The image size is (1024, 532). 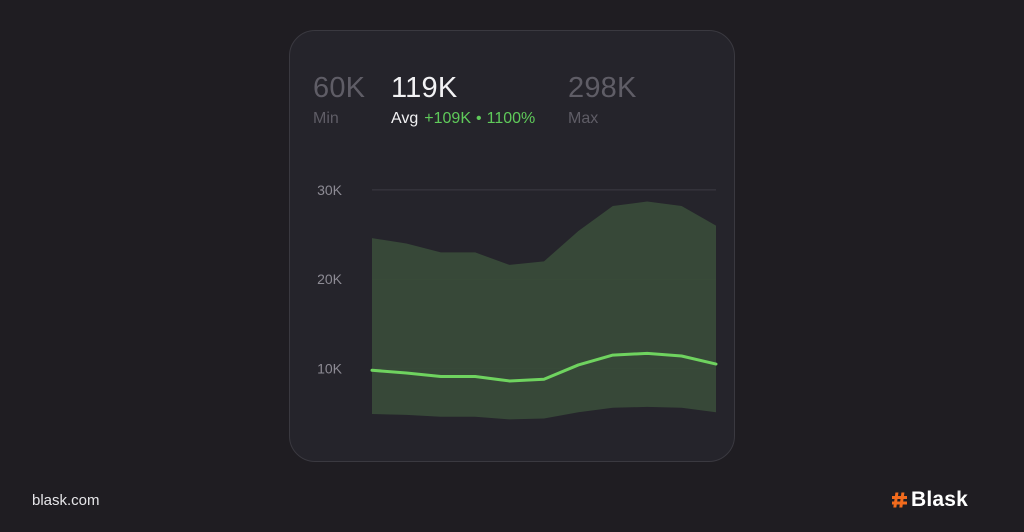 What do you see at coordinates (326, 118) in the screenshot?
I see `min-label: Min` at bounding box center [326, 118].